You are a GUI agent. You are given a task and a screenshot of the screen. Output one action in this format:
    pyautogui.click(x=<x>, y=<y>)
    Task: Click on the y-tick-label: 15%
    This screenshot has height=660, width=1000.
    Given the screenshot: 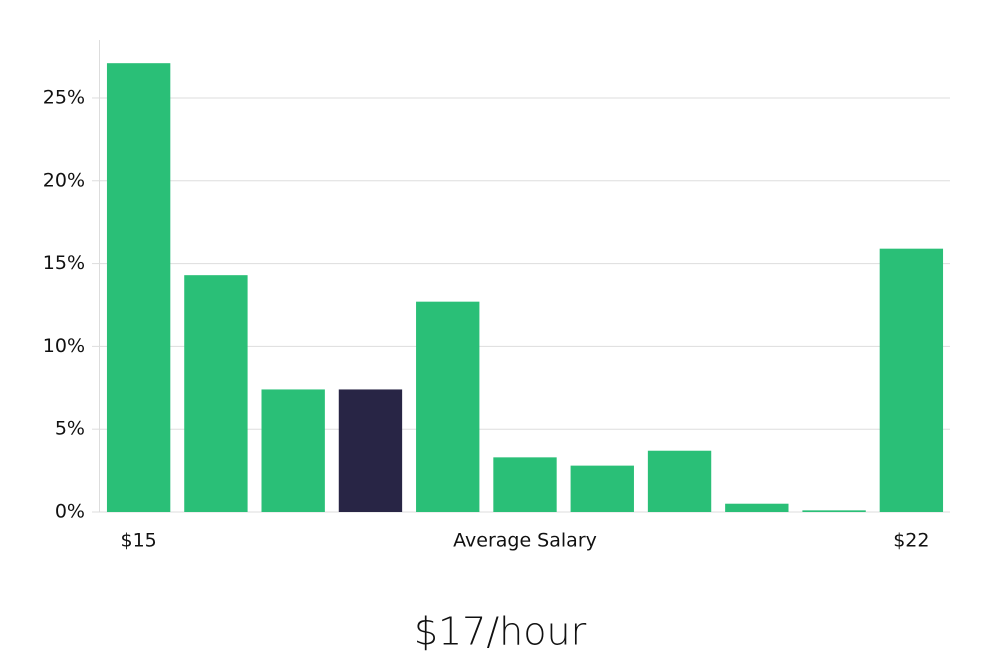 What is the action you would take?
    pyautogui.click(x=64, y=263)
    